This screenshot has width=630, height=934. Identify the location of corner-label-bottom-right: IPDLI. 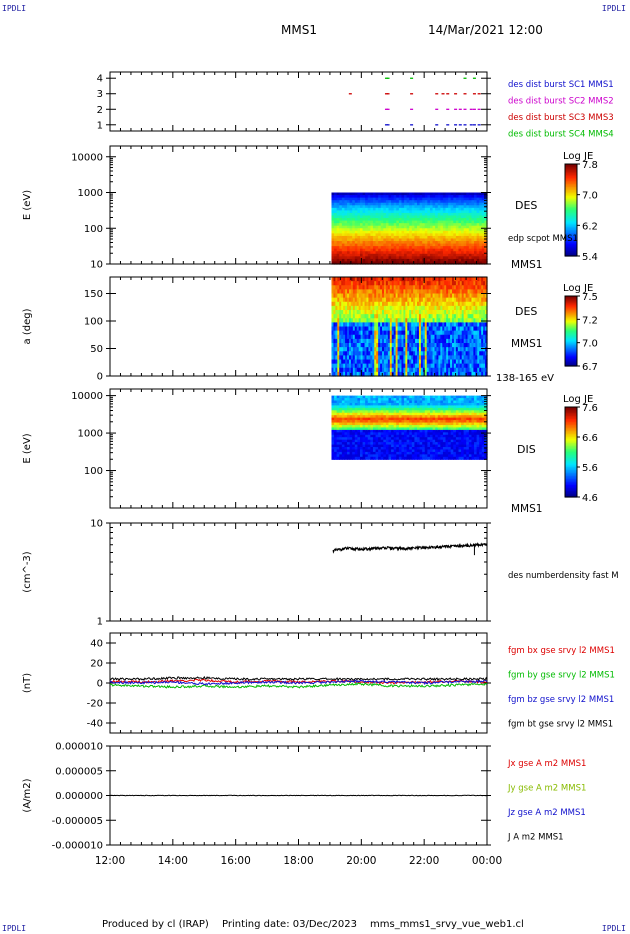
(613, 928).